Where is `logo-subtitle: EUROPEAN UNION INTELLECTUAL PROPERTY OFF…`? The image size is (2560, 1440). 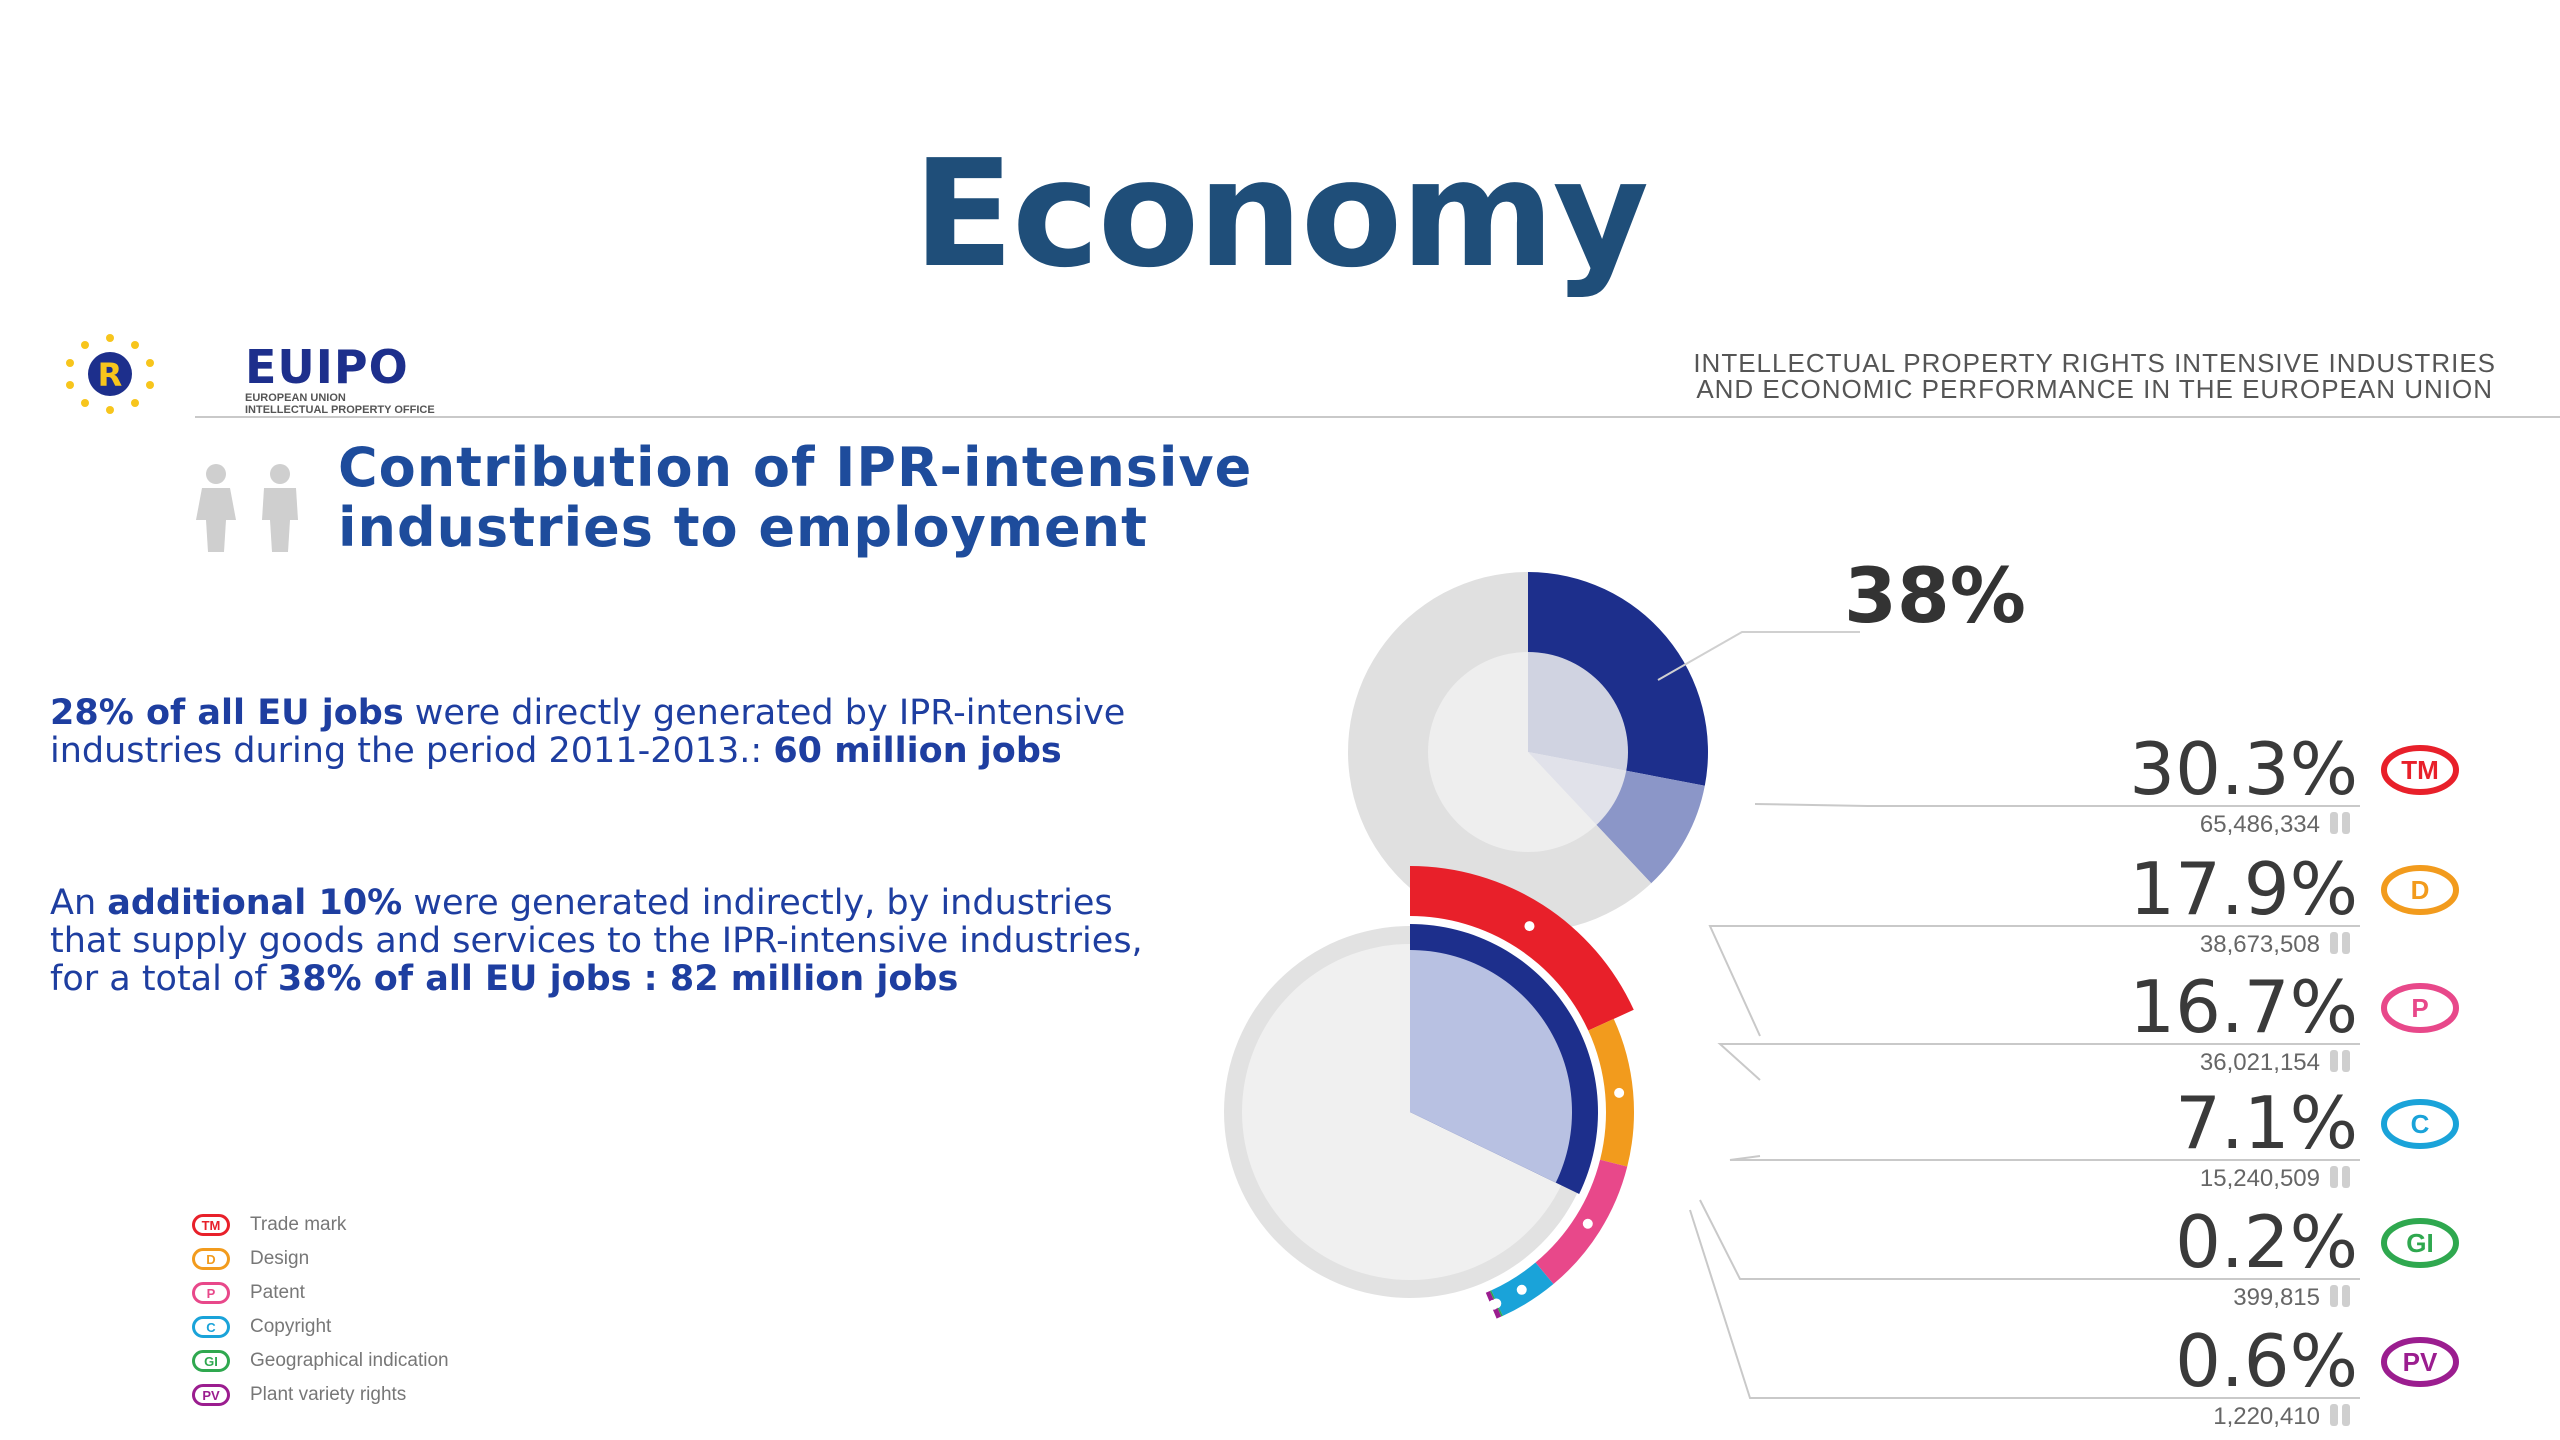 logo-subtitle: EUROPEAN UNION INTELLECTUAL PROPERTY OFF… is located at coordinates (340, 404).